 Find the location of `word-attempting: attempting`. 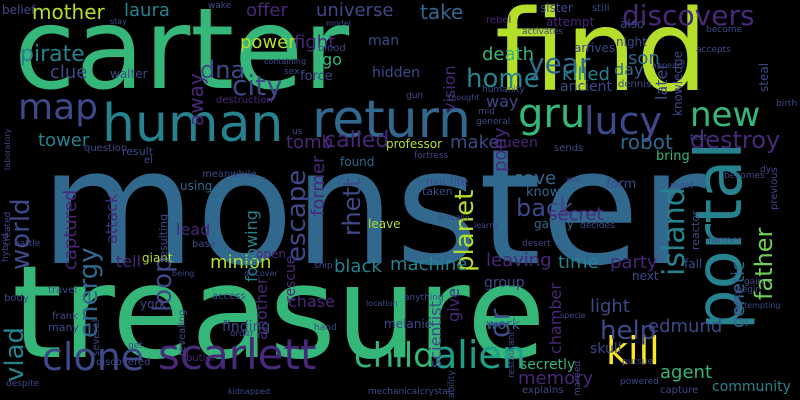

word-attempting: attempting is located at coordinates (758, 305).